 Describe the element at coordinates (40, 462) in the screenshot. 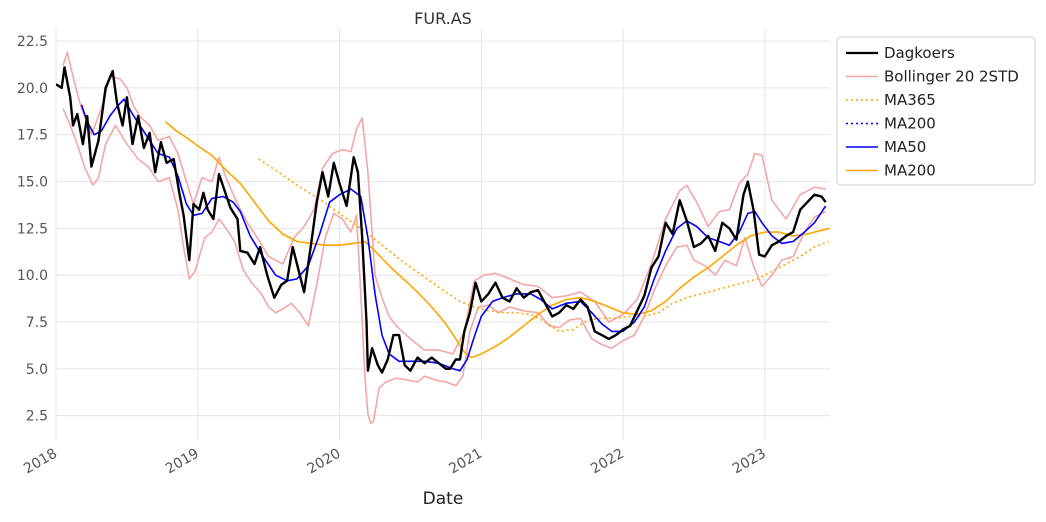

I see `x-tick-label: 2018` at that location.